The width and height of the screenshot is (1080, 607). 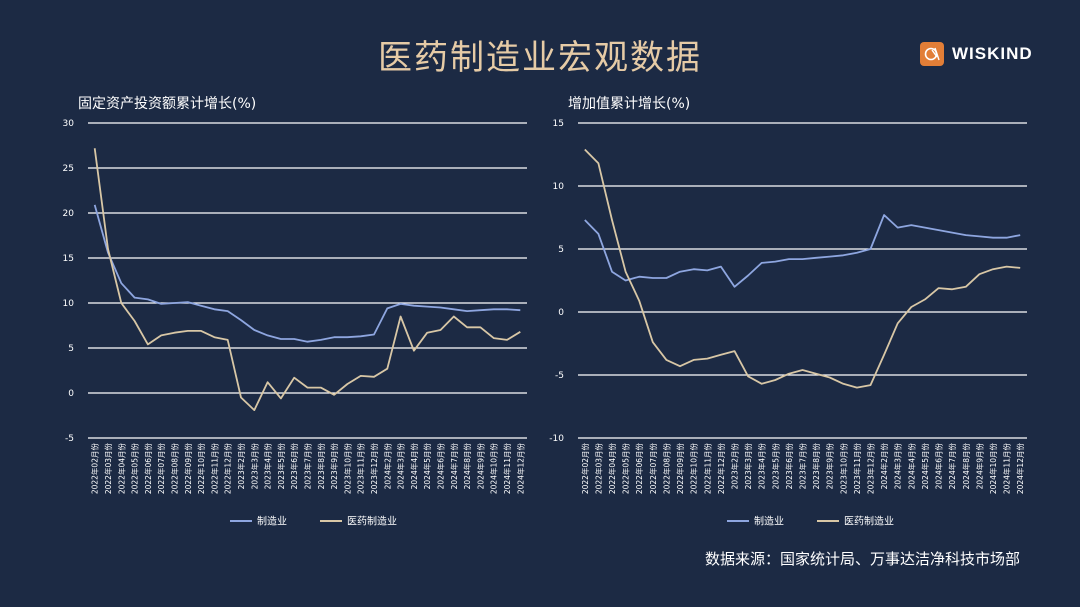 What do you see at coordinates (148, 469) in the screenshot?
I see `left-xtick-label: 2022年06月份` at bounding box center [148, 469].